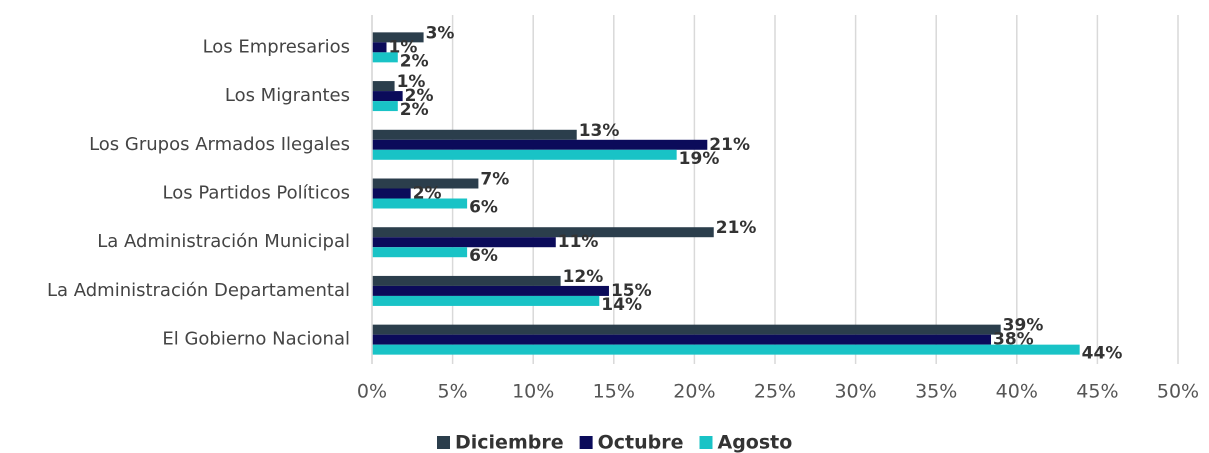  I want to click on category-label: El Gobierno Nacional, so click(256, 339).